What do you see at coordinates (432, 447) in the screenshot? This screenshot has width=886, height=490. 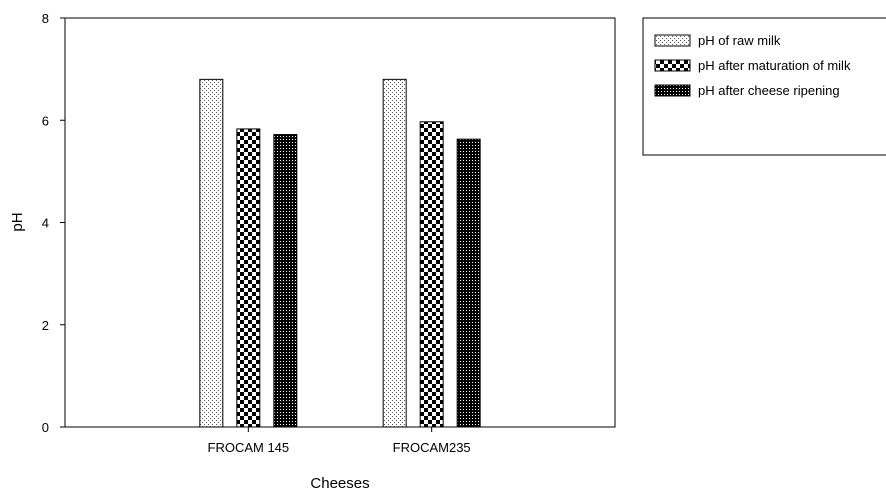 I see `x-tick-label: FROCAM235` at bounding box center [432, 447].